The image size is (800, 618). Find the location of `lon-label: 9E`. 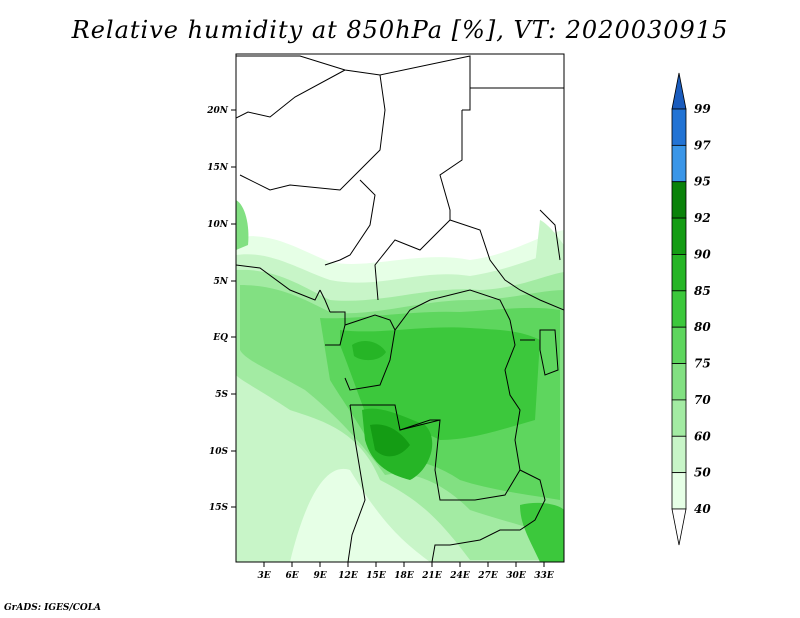

lon-label: 9E is located at coordinates (319, 576).